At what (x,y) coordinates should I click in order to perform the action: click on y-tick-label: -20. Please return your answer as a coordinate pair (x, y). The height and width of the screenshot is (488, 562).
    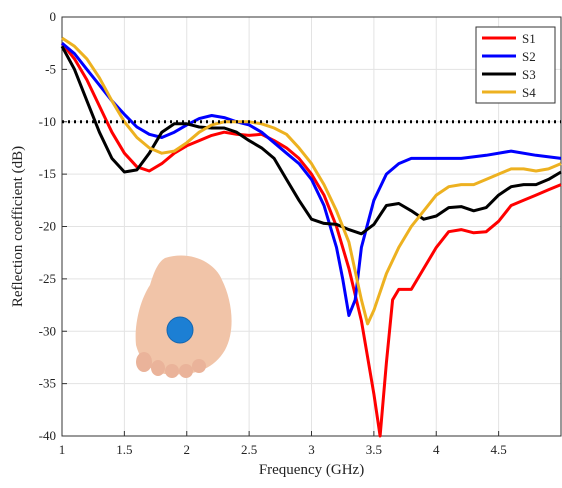
    Looking at the image, I should click on (47, 226).